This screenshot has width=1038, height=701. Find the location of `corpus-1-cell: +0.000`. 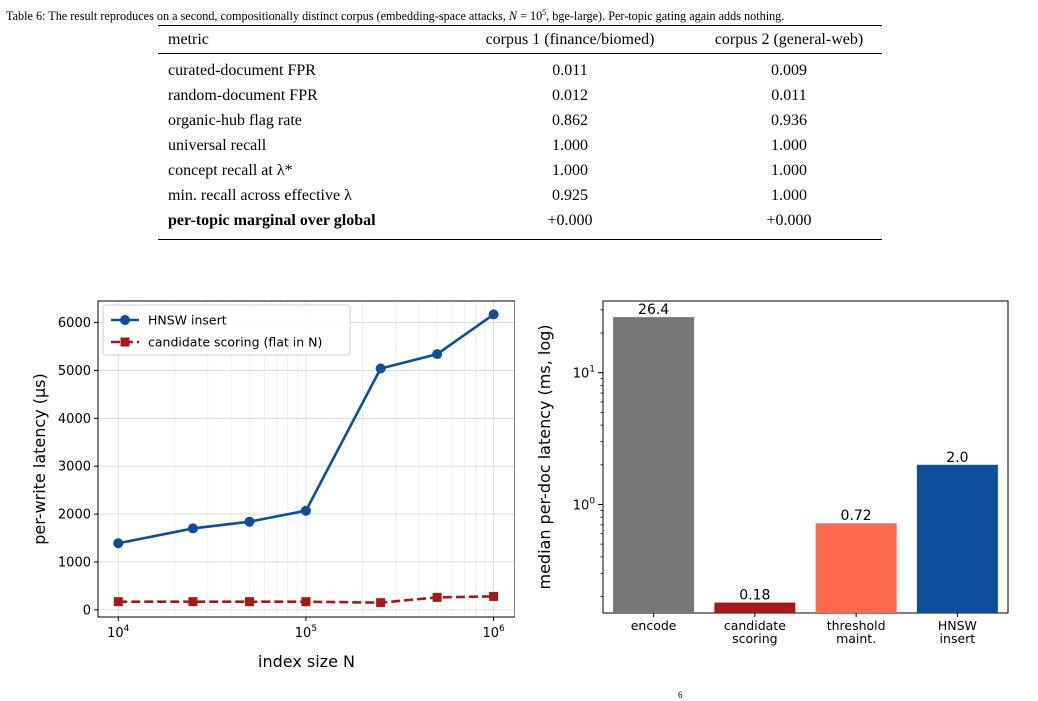

corpus-1-cell: +0.000 is located at coordinates (570, 220).